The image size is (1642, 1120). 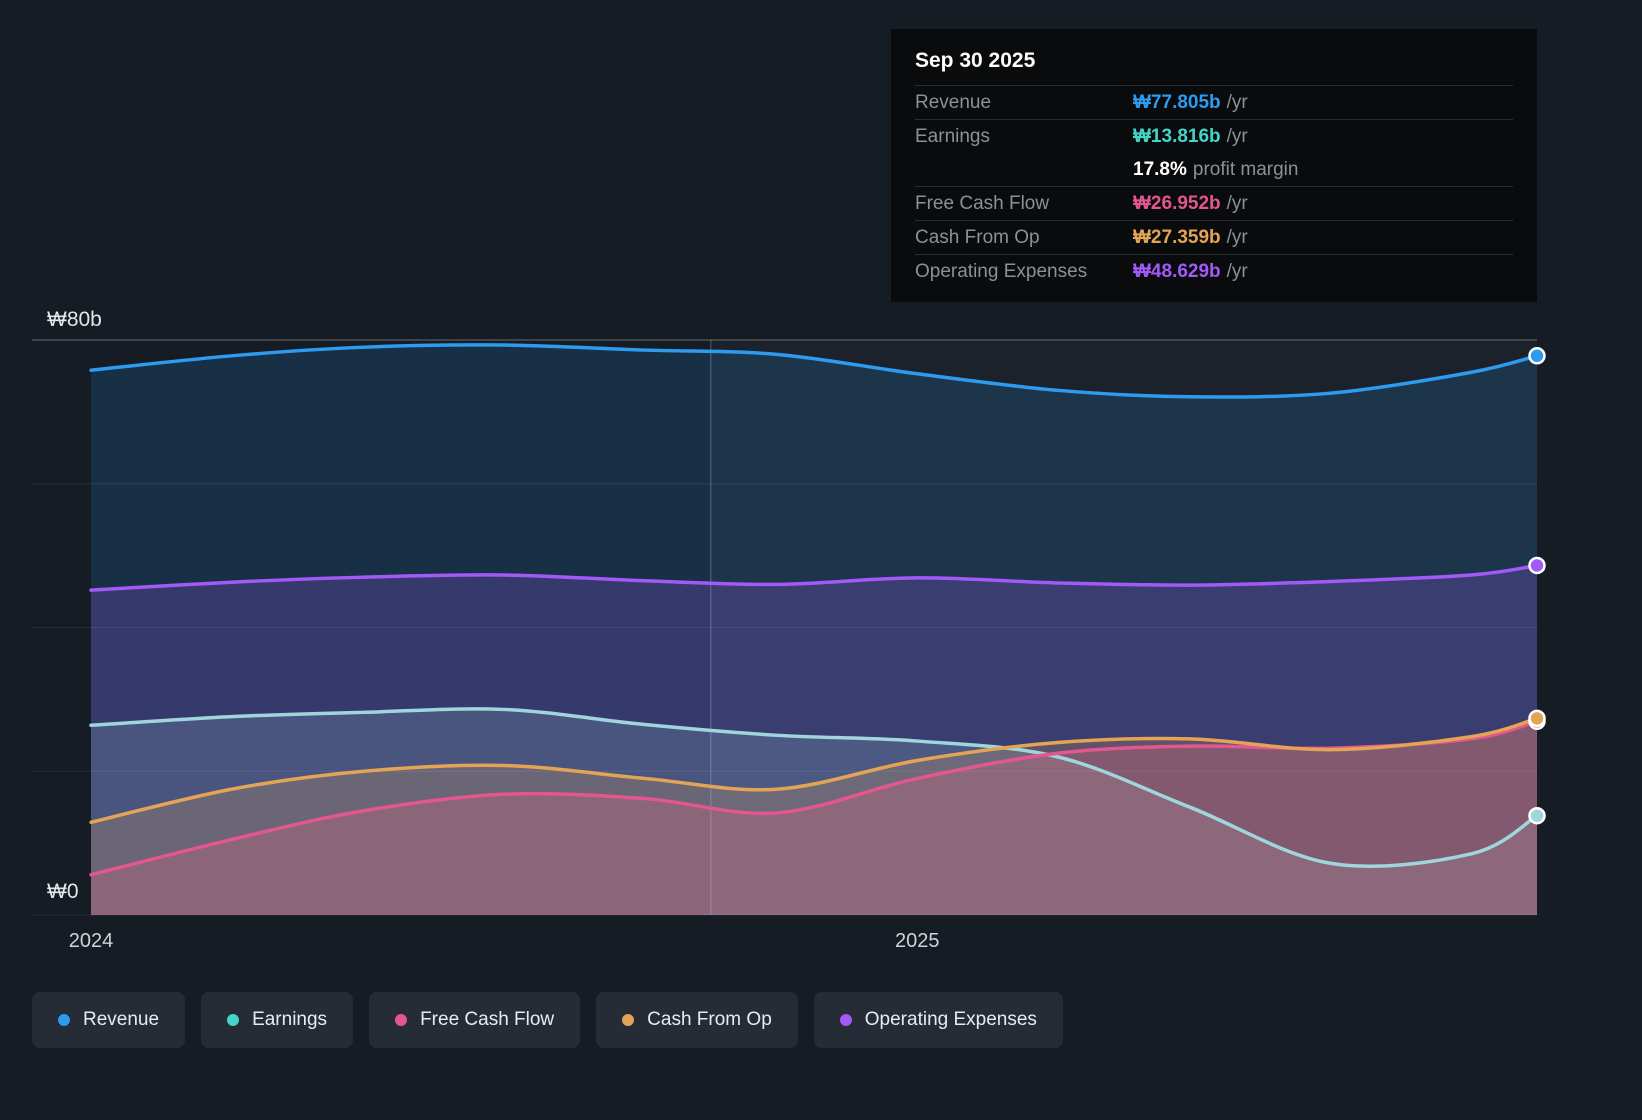 What do you see at coordinates (1537, 815) in the screenshot?
I see `earnings-end-marker` at bounding box center [1537, 815].